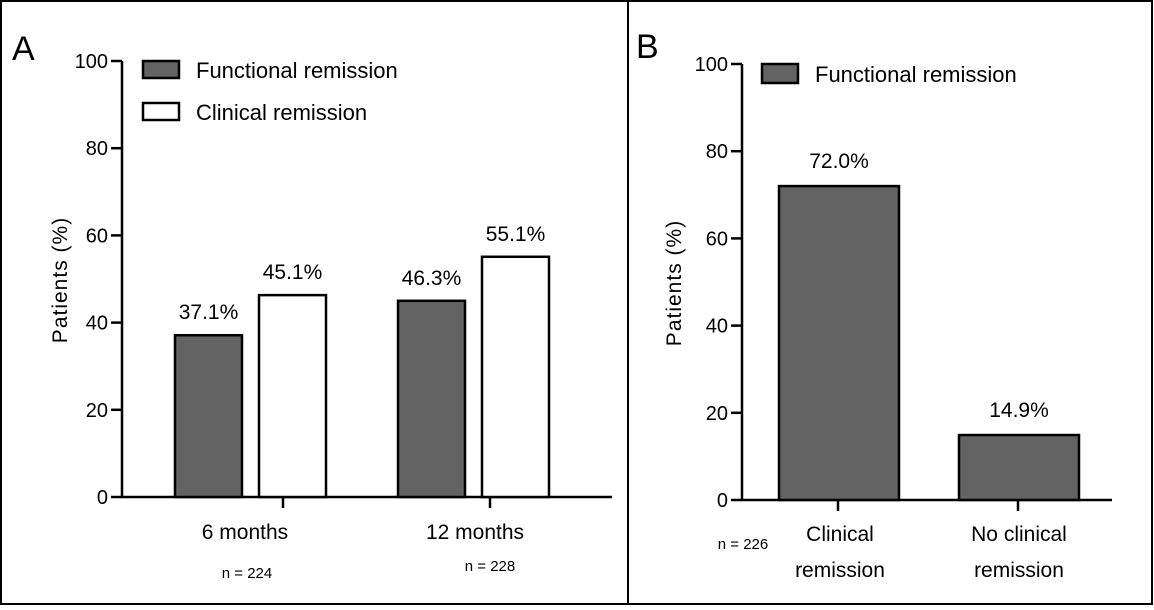 This screenshot has height=610, width=1154. What do you see at coordinates (516, 234) in the screenshot?
I see `bar-value-label: 55.1%` at bounding box center [516, 234].